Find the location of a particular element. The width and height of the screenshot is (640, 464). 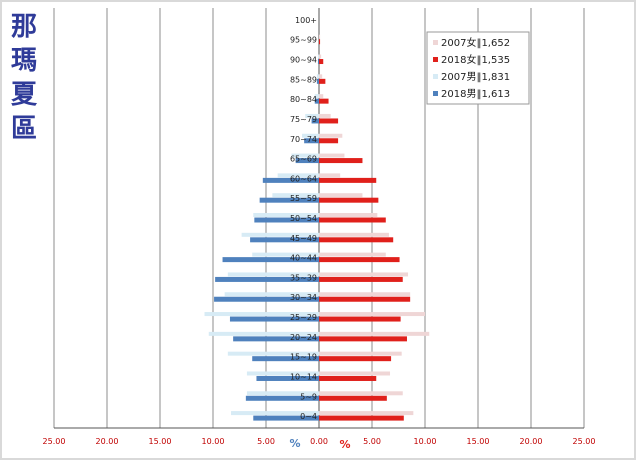

age-group-label: 25~29 is located at coordinates (303, 317).